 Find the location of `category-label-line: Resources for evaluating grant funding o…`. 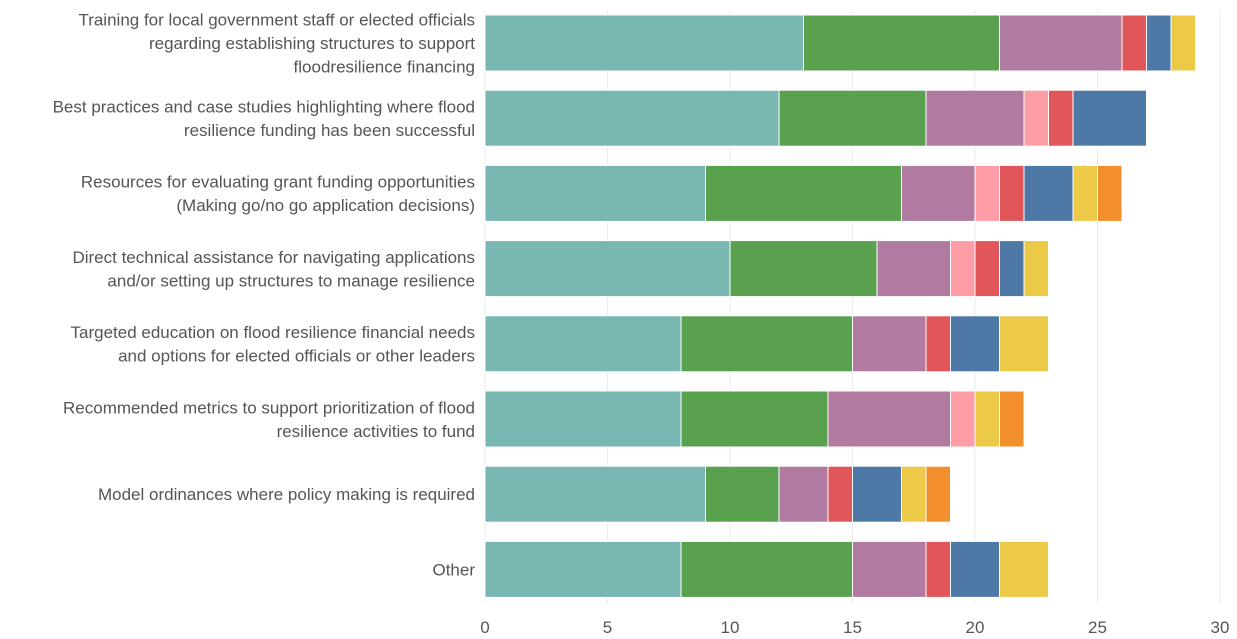

category-label-line: Resources for evaluating grant funding o… is located at coordinates (278, 182).